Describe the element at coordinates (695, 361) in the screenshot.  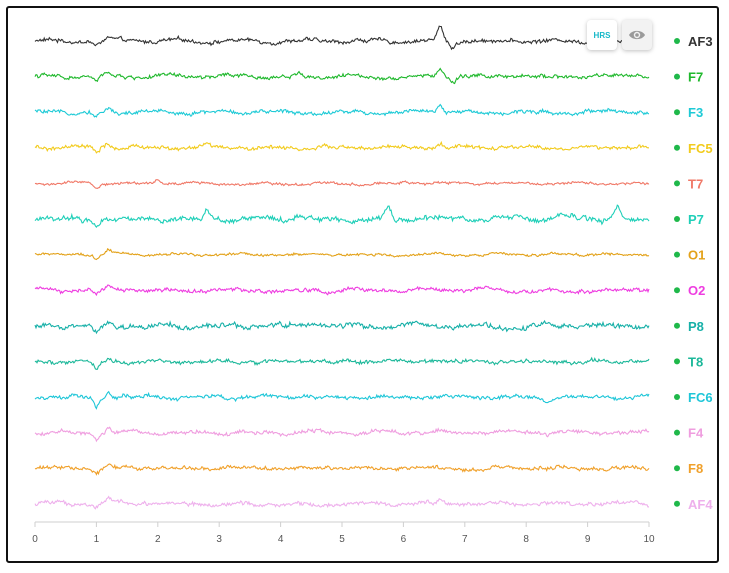
I see `channel-label-t8: T8` at that location.